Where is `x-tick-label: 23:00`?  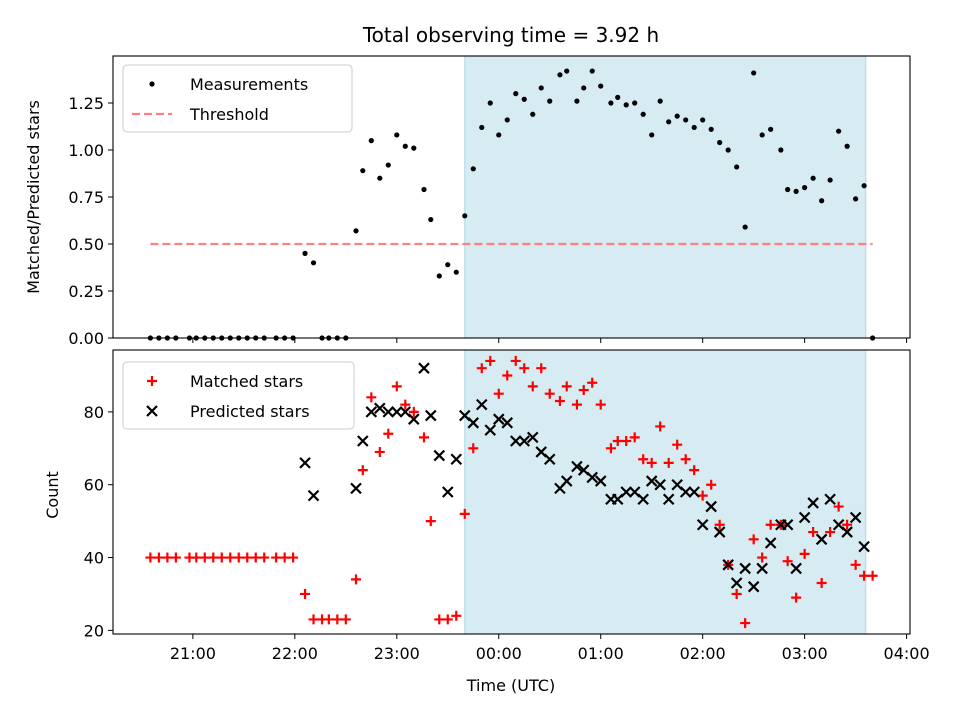
x-tick-label: 23:00 is located at coordinates (397, 653).